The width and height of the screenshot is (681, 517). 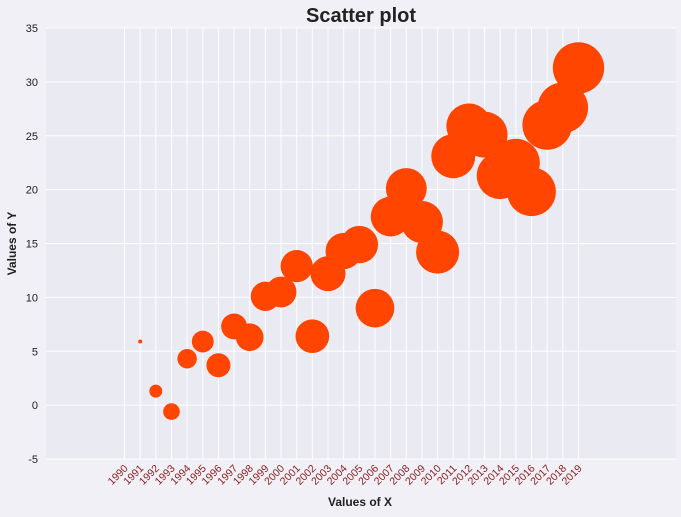 I want to click on y-tick-label: 35, so click(x=32, y=29).